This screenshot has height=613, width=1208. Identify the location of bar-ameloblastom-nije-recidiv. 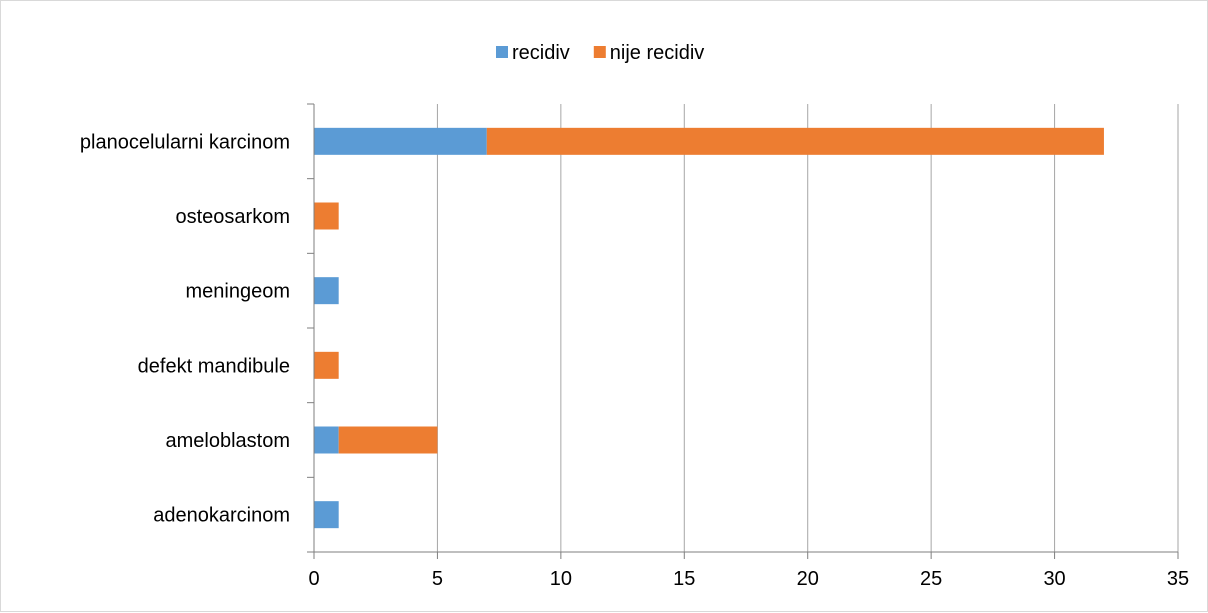
(388, 440).